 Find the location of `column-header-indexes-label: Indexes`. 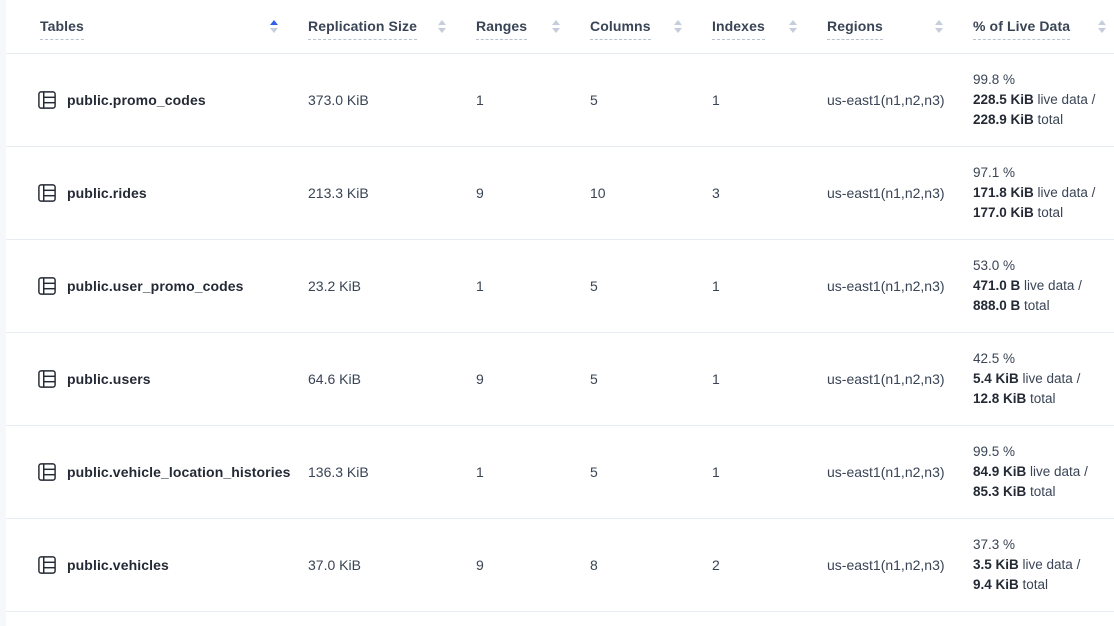

column-header-indexes-label: Indexes is located at coordinates (738, 29).